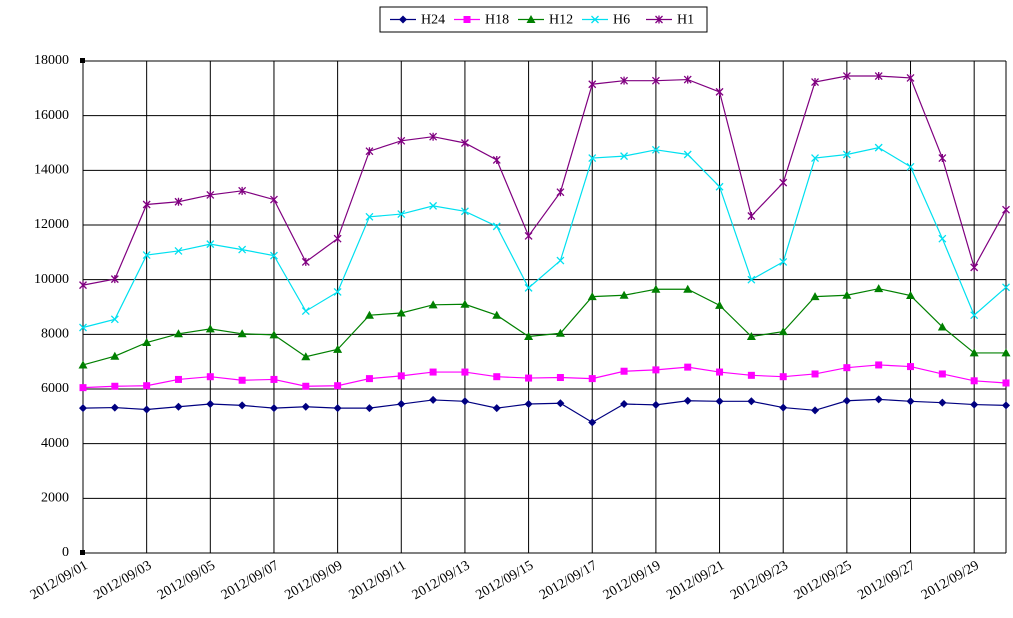  Describe the element at coordinates (561, 20) in the screenshot. I see `legend-label: H12` at that location.